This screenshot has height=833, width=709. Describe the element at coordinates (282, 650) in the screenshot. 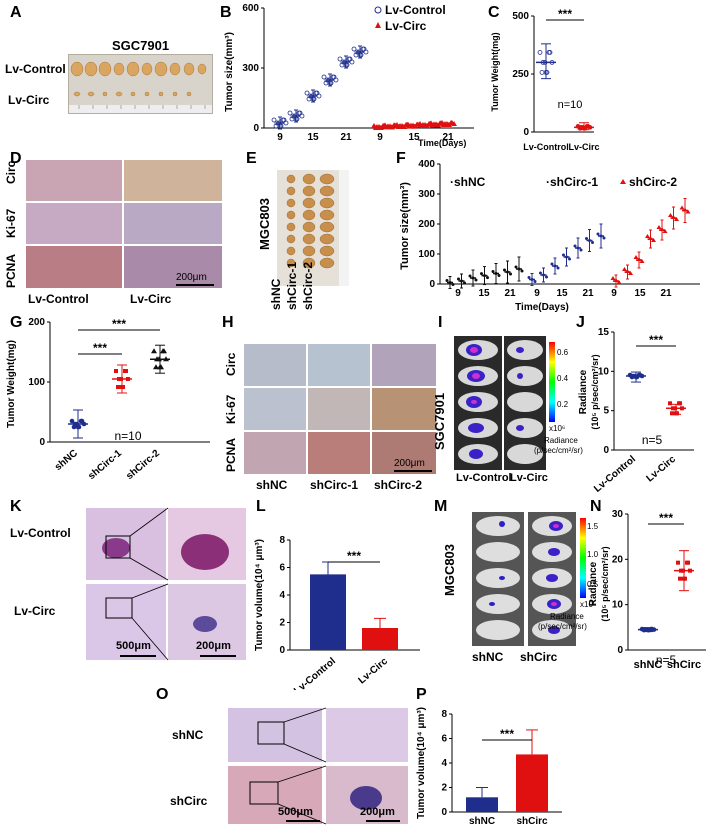

I see `chart-l-y-tick-label: 0` at that location.